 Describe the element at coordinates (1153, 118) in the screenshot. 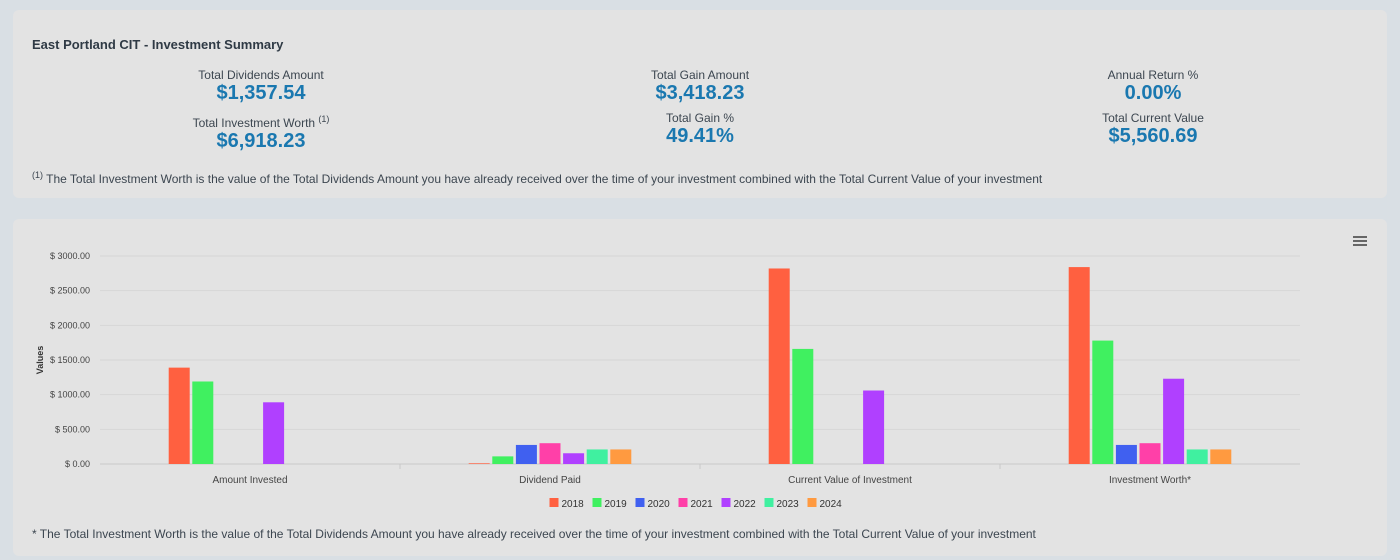

I see `metric-label: Total Current Value` at that location.